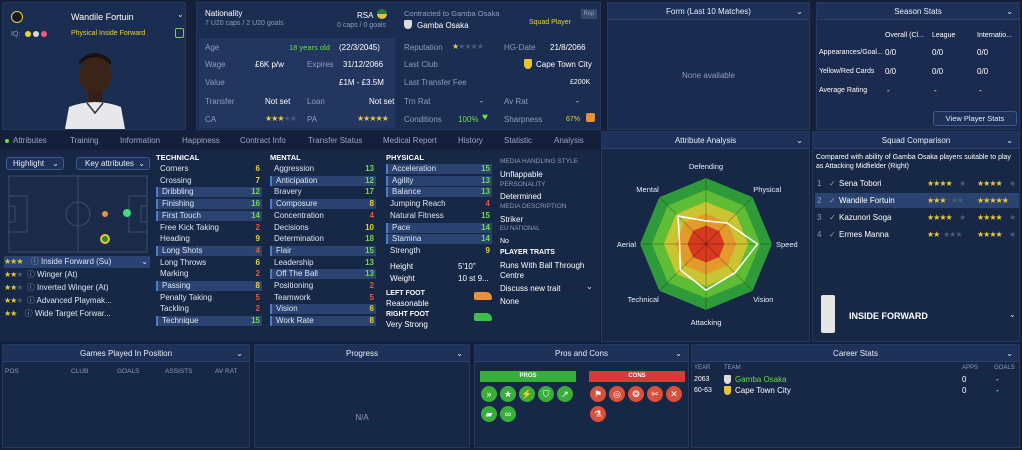  Describe the element at coordinates (917, 217) in the screenshot. I see `comparison-row: 3 ✓ Kazunori Soga ★★★★ ★ ★★★★ ★` at that location.